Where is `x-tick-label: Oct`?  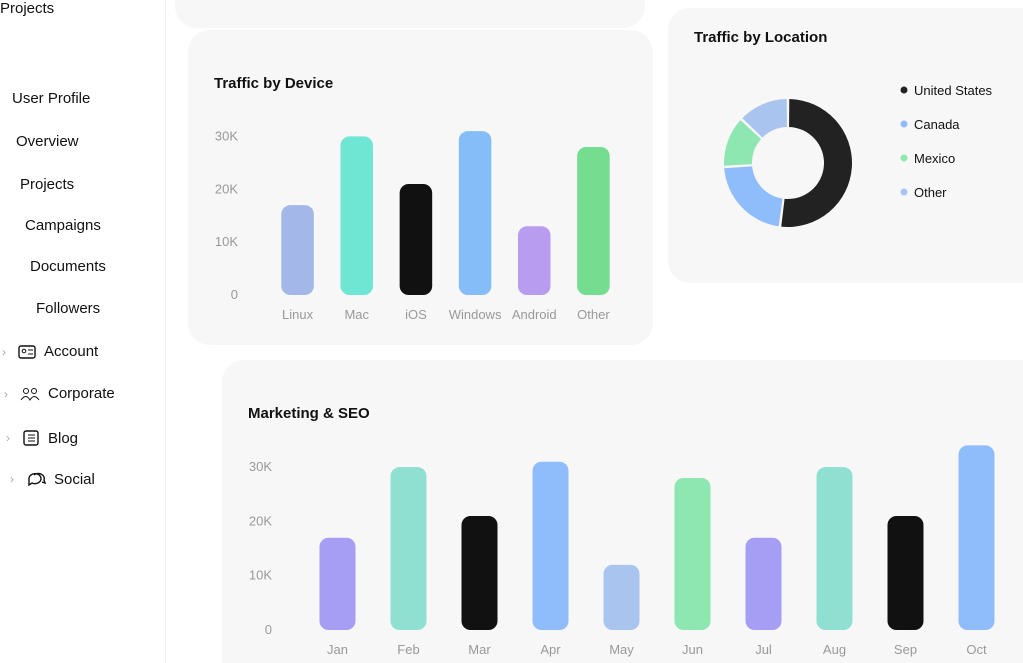
x-tick-label: Oct is located at coordinates (976, 649).